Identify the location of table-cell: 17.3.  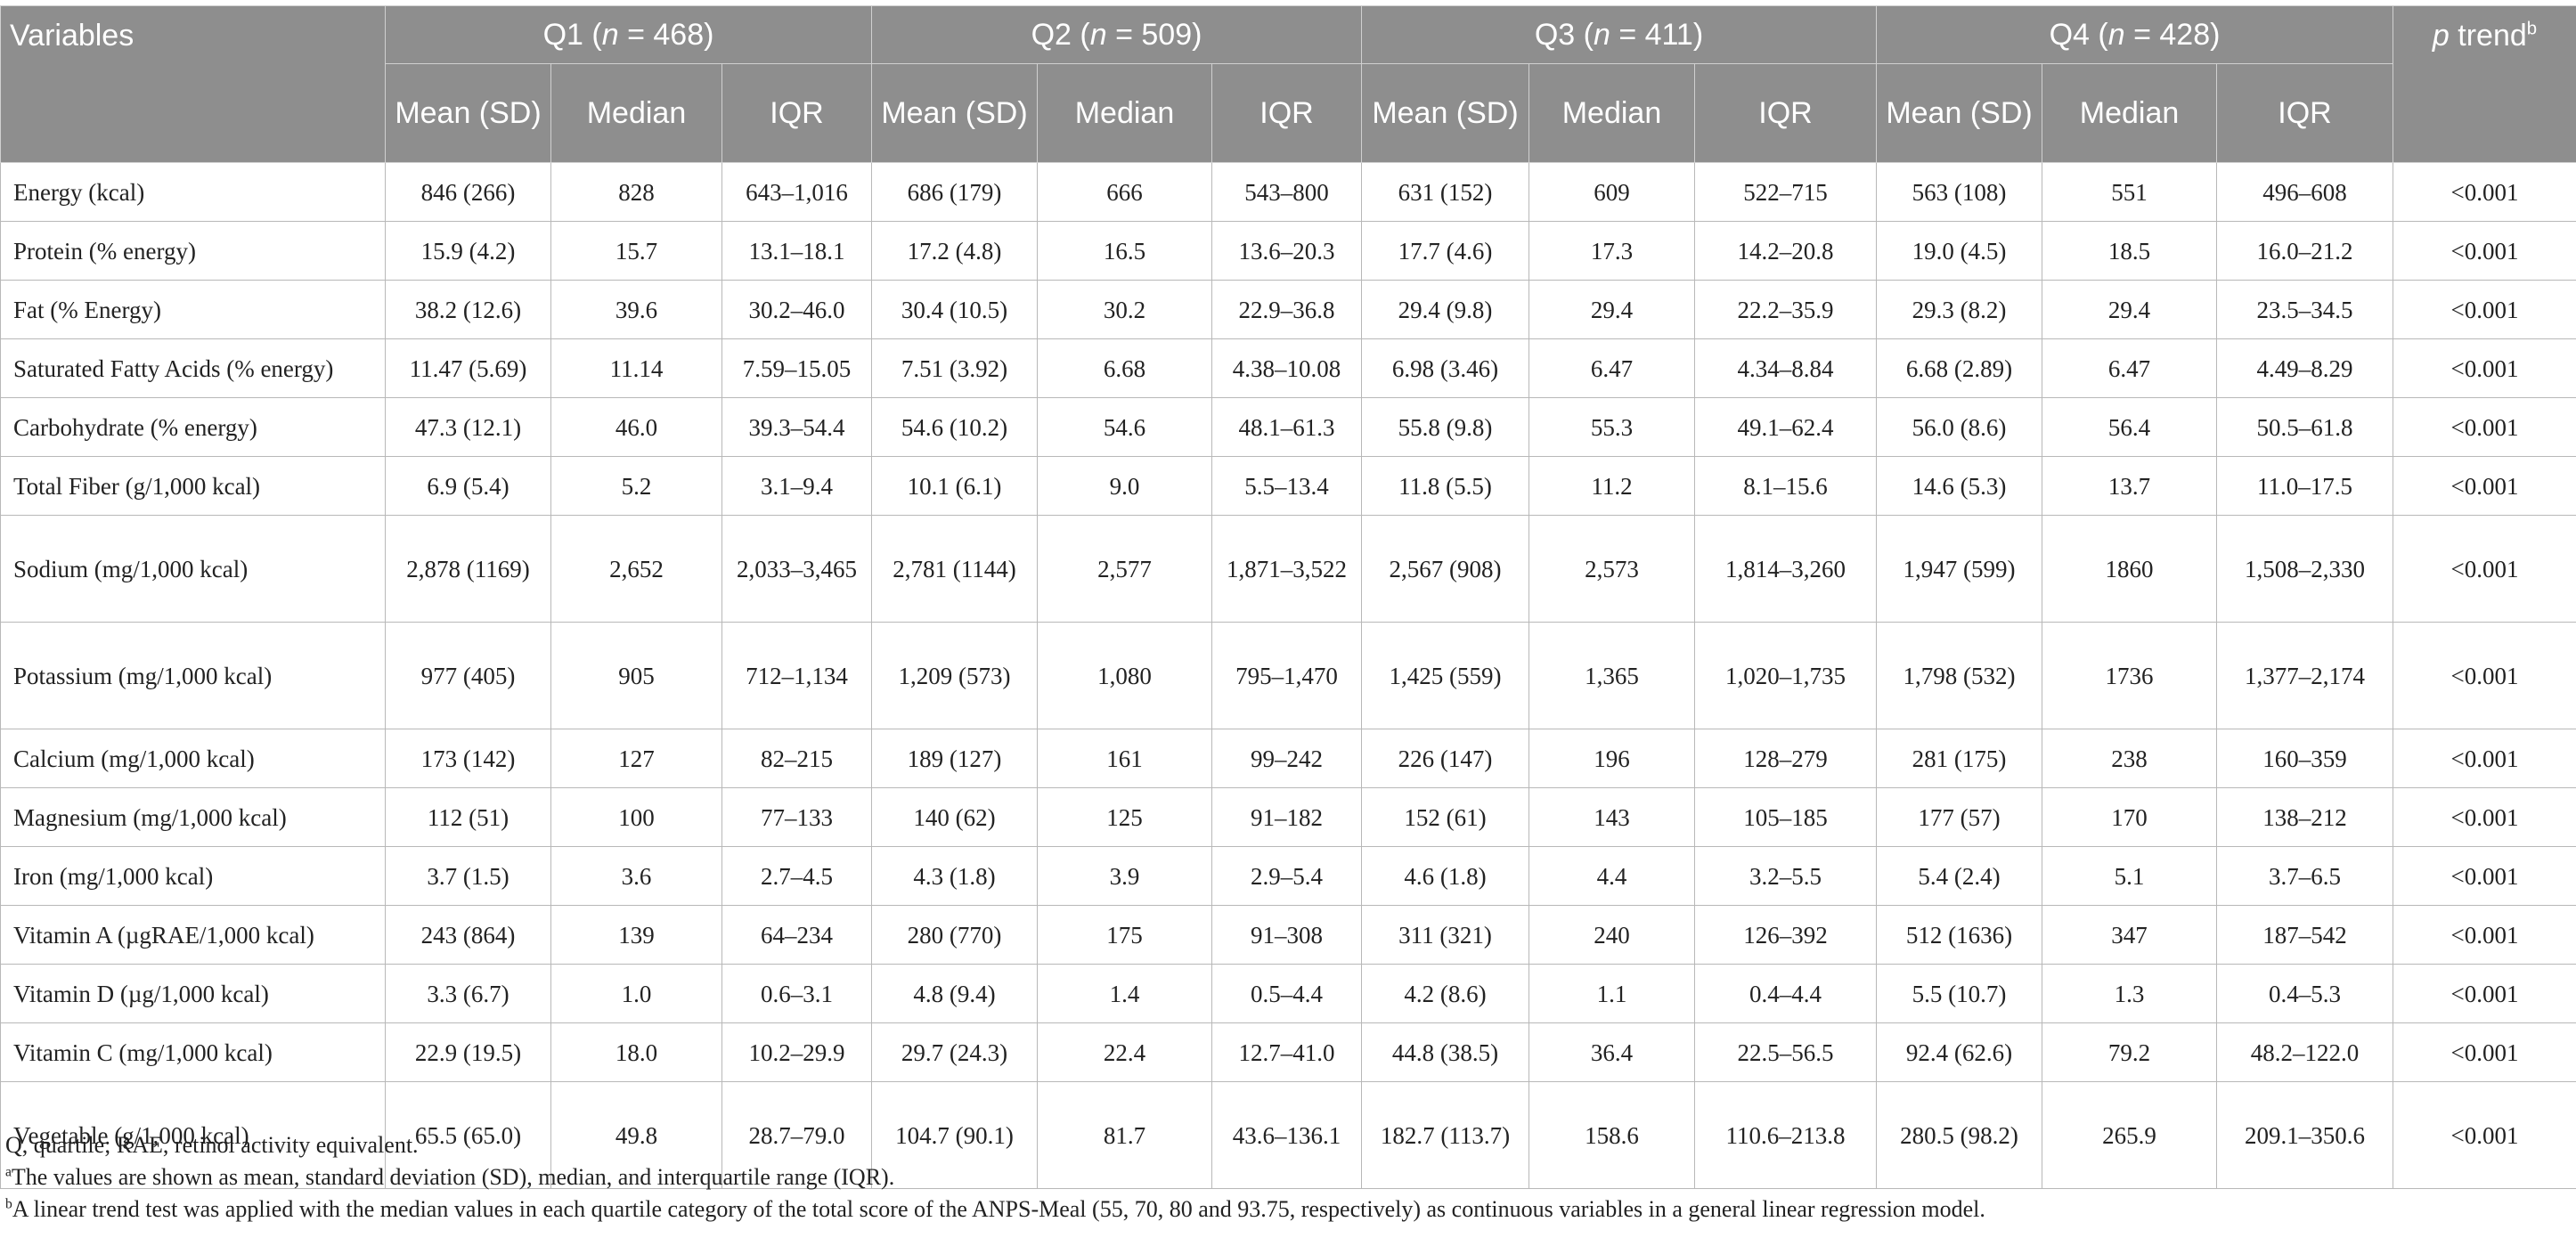
(1611, 251).